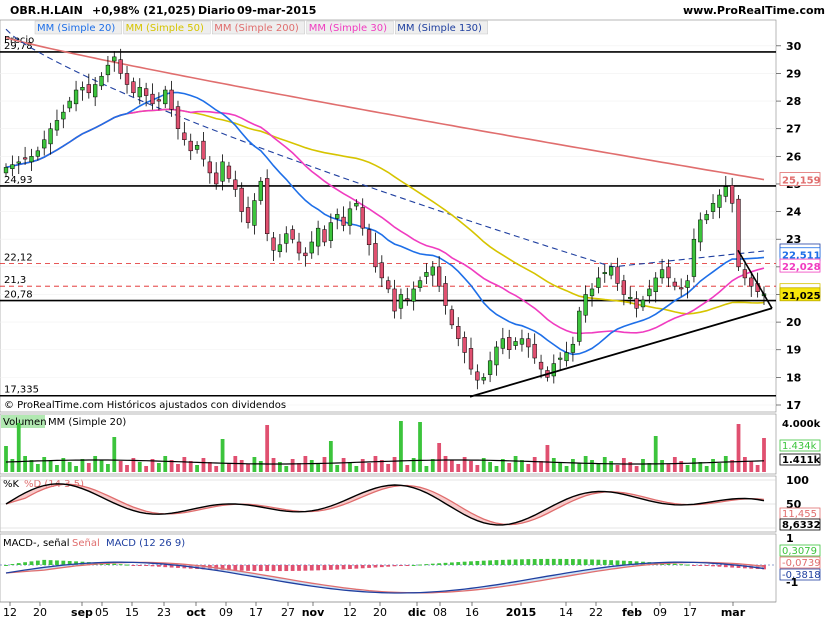 The width and height of the screenshot is (835, 620). Describe the element at coordinates (755, 279) in the screenshot. I see `trendline-resistance` at that location.